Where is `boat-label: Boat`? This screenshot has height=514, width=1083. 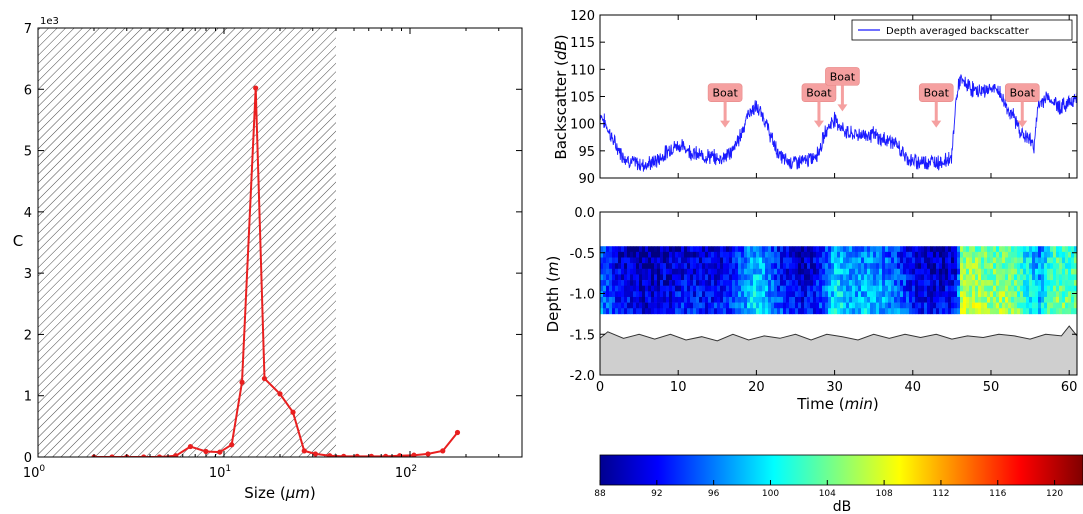 boat-label: Boat is located at coordinates (937, 93).